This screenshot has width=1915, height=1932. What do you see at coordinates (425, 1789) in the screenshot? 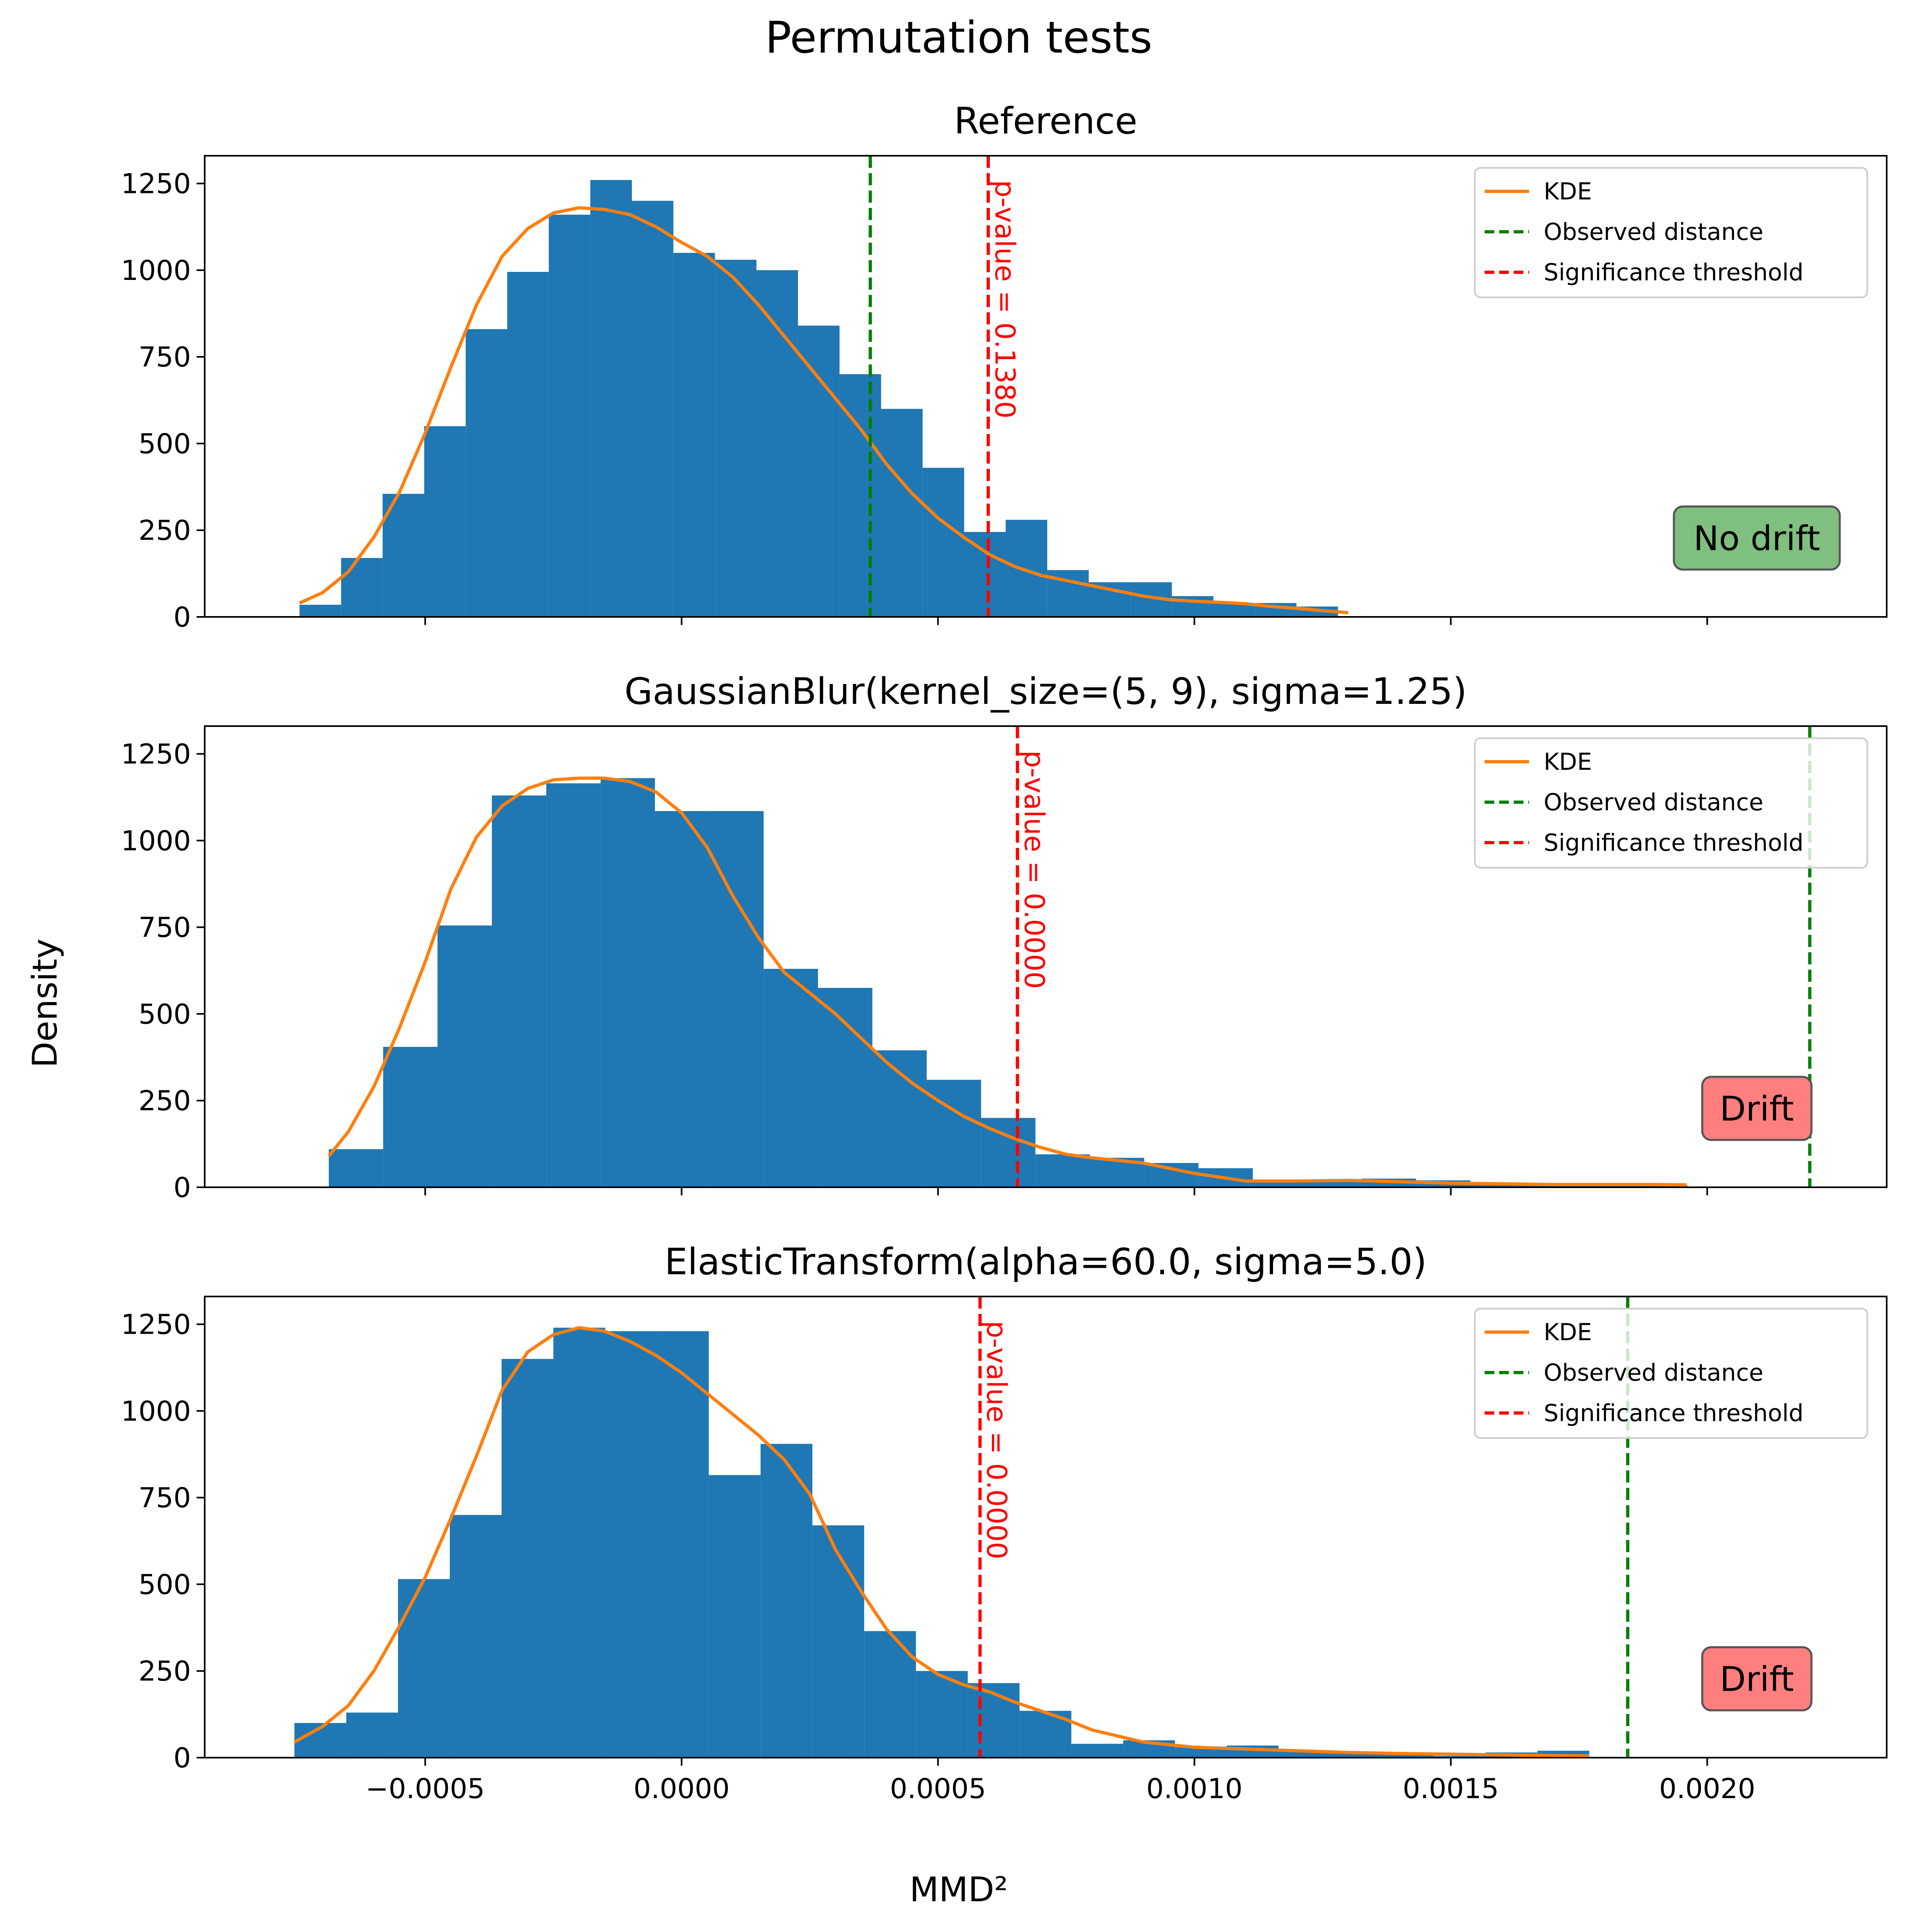
I see `x-tick-label: −0.0005` at bounding box center [425, 1789].